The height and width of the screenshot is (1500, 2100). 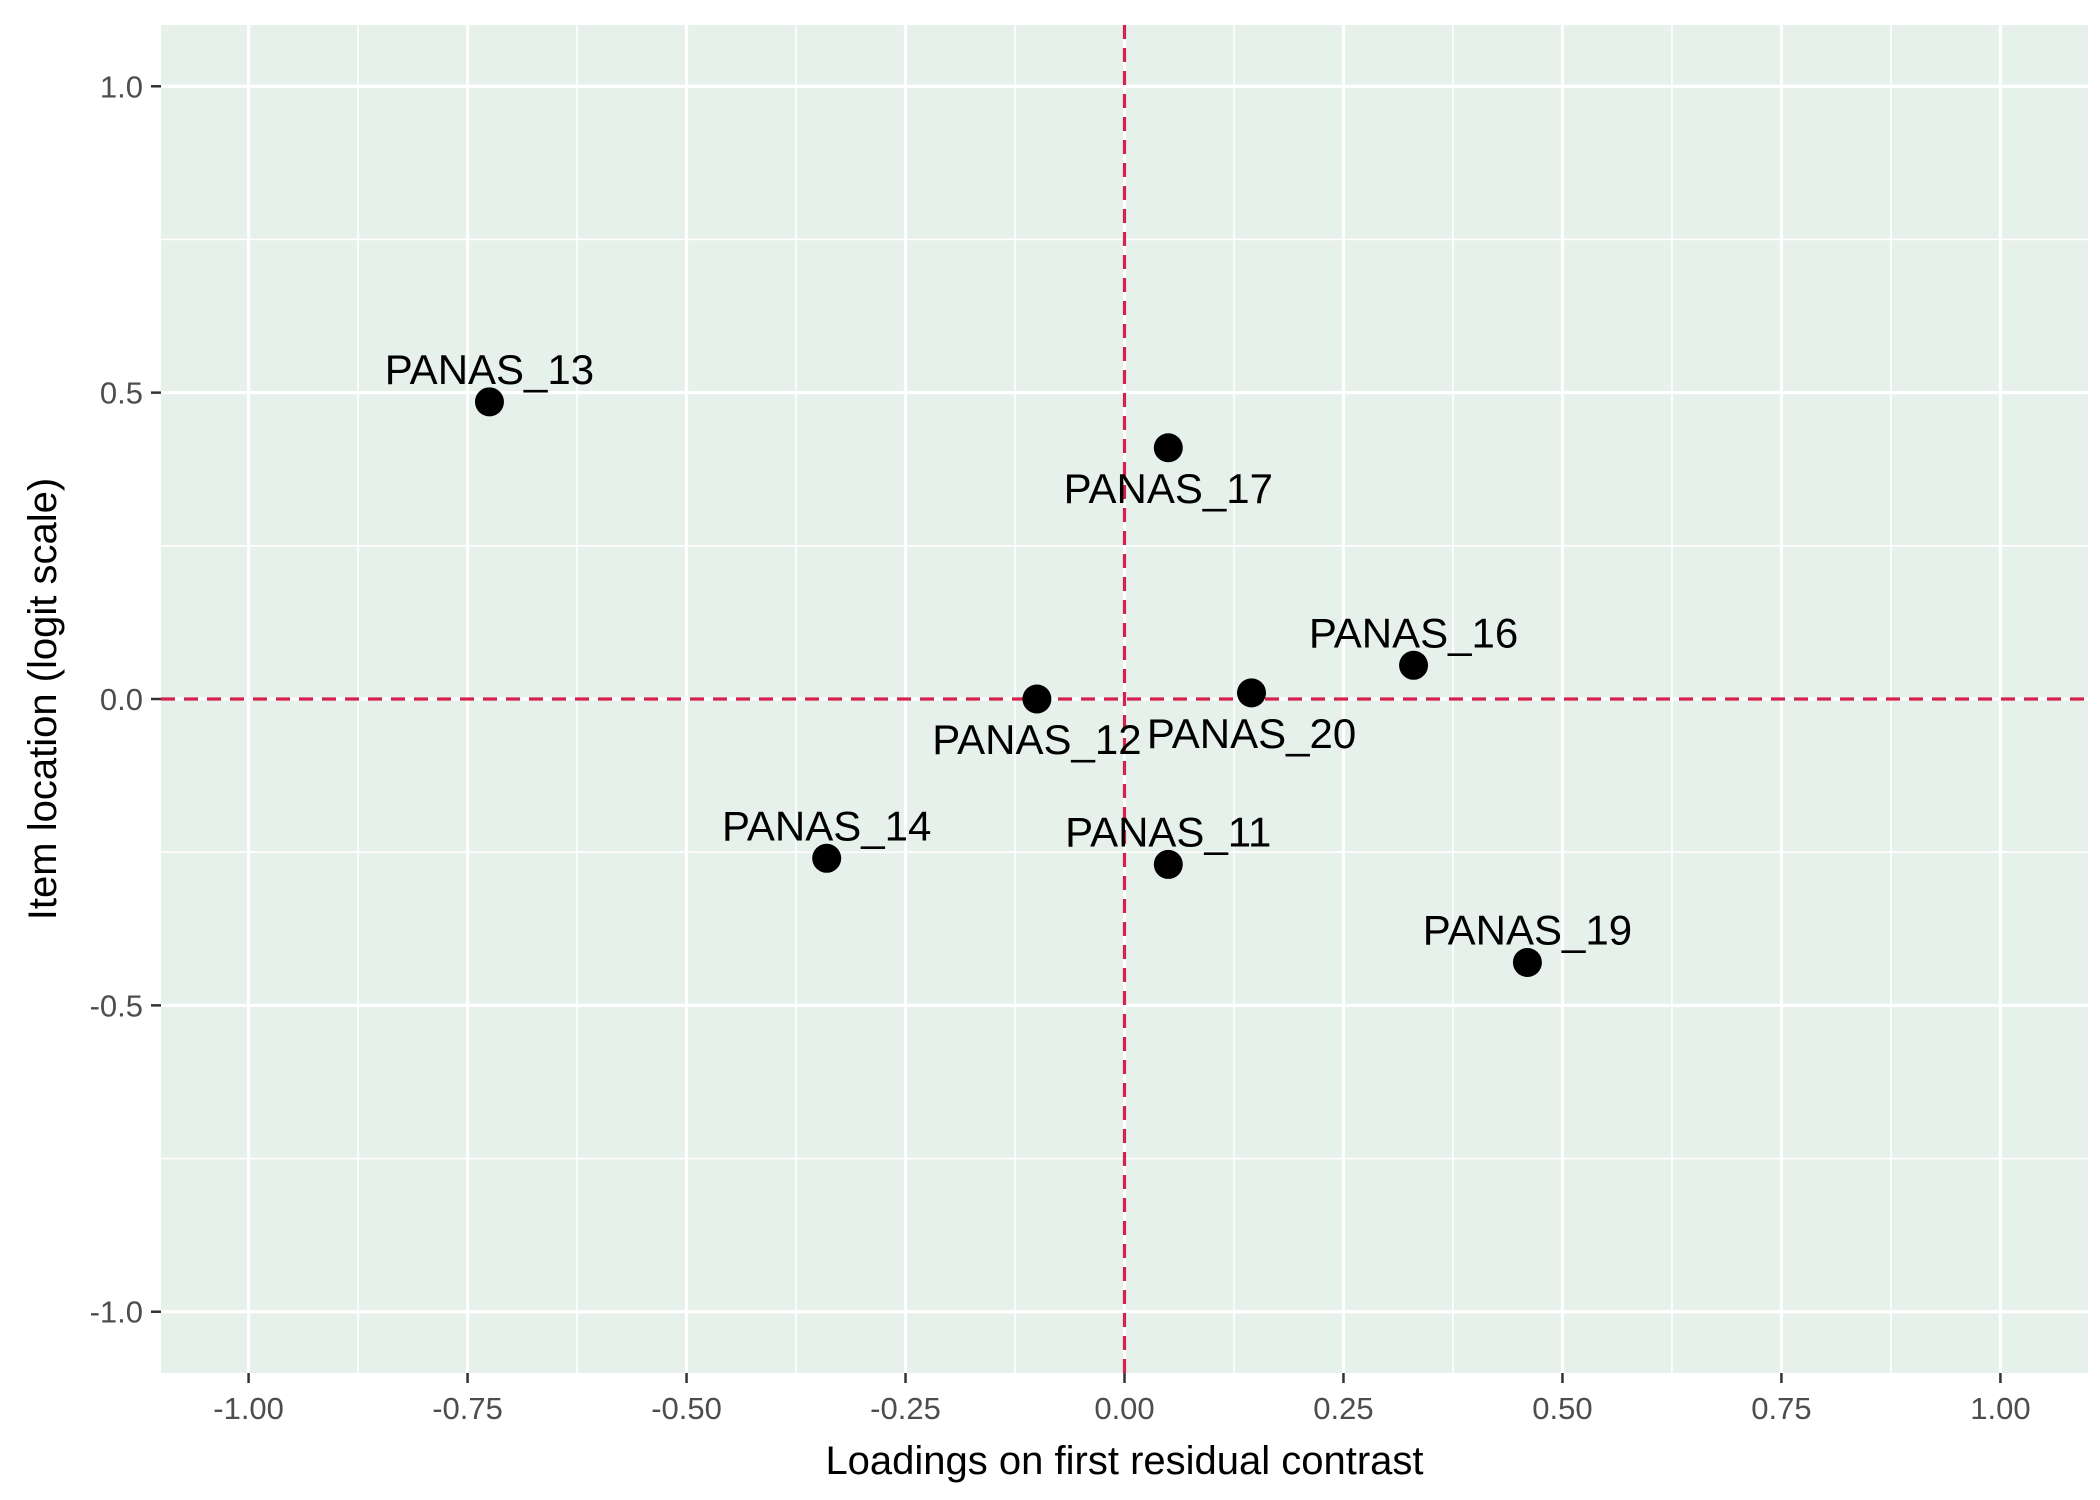 What do you see at coordinates (1251, 733) in the screenshot?
I see `point-label: PANAS_20` at bounding box center [1251, 733].